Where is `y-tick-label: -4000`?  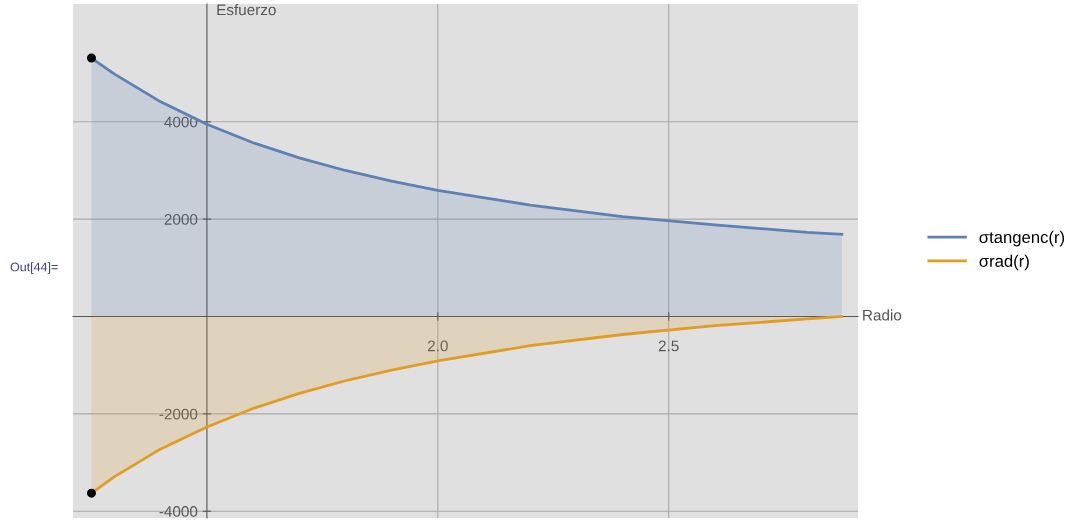 y-tick-label: -4000 is located at coordinates (178, 511).